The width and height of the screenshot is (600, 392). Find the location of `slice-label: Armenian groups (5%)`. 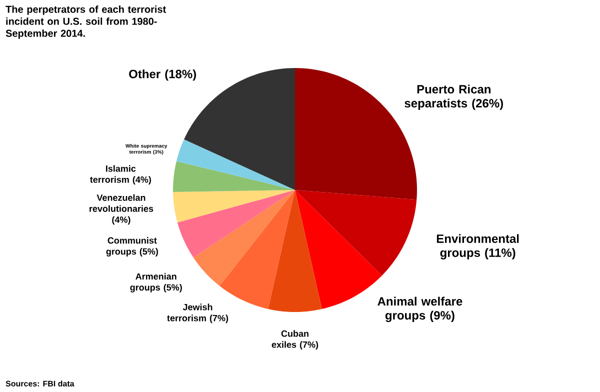

slice-label: Armenian groups (5%) is located at coordinates (156, 282).